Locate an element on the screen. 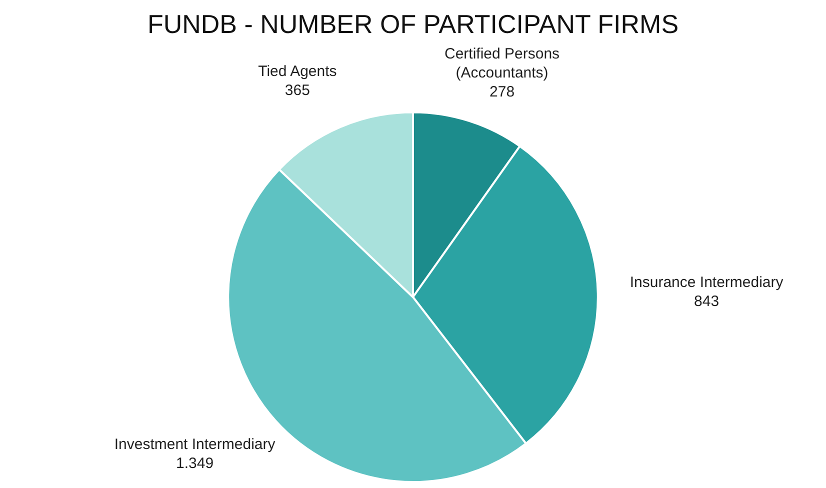  data-label: 843 is located at coordinates (707, 301).